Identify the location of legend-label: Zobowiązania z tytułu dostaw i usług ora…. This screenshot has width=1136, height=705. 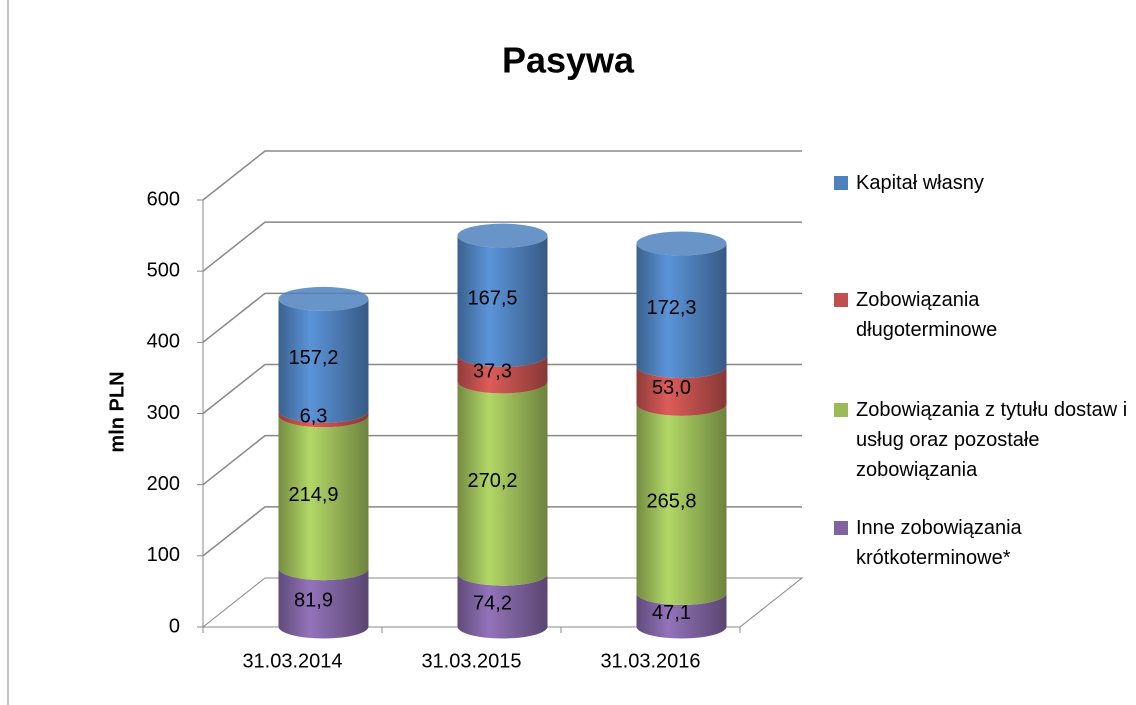
(992, 440).